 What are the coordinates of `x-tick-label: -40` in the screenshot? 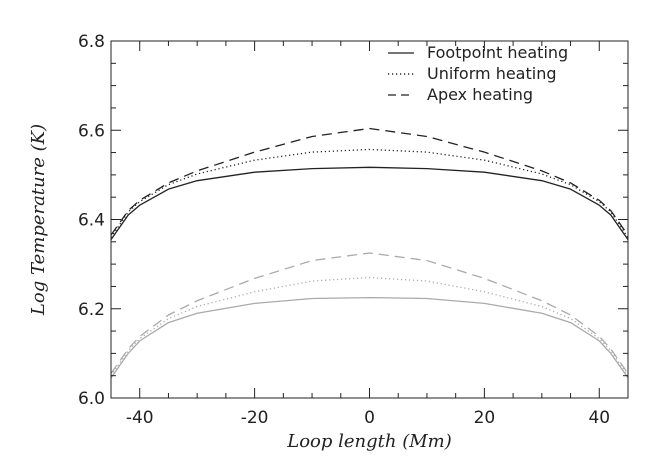 It's located at (140, 418).